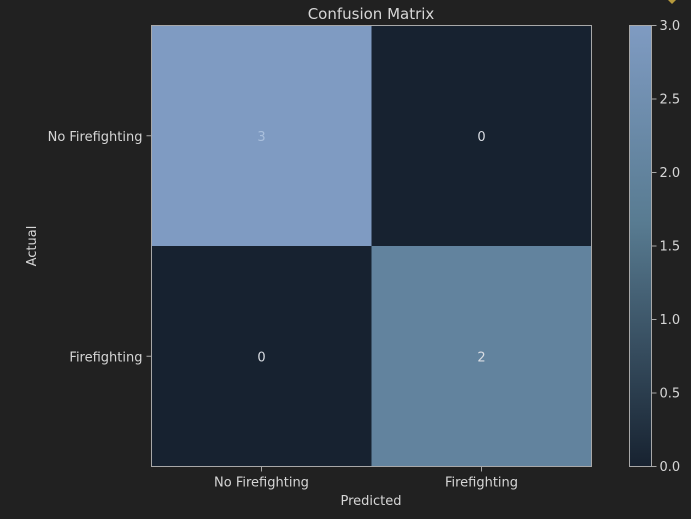  Describe the element at coordinates (105, 357) in the screenshot. I see `y-tick-label: Firefighting` at that location.